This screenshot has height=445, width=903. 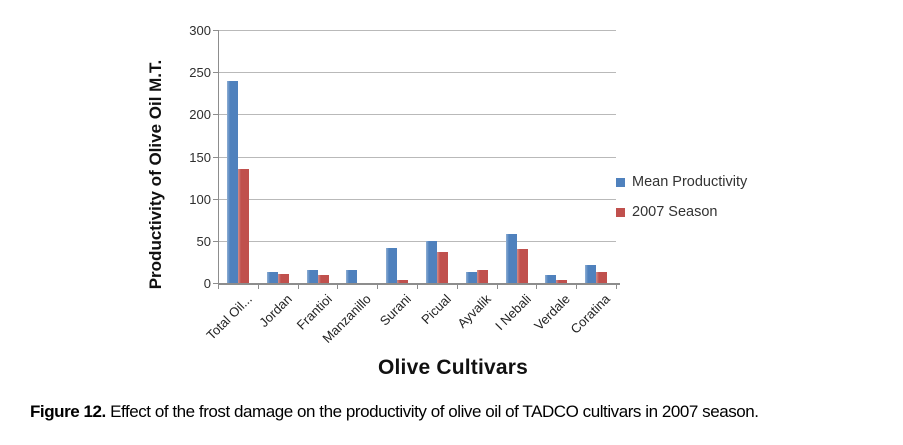 What do you see at coordinates (200, 115) in the screenshot?
I see `y-tick-label: 200` at bounding box center [200, 115].